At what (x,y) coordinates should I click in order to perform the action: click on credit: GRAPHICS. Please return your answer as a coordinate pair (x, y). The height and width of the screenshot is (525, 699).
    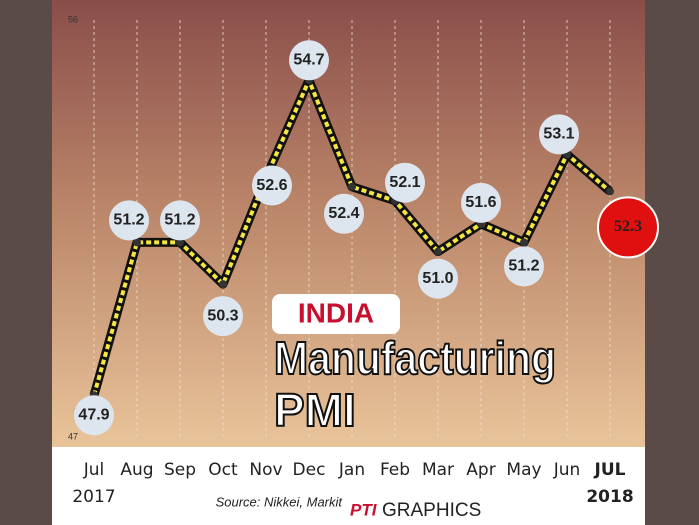
    Looking at the image, I should click on (431, 510).